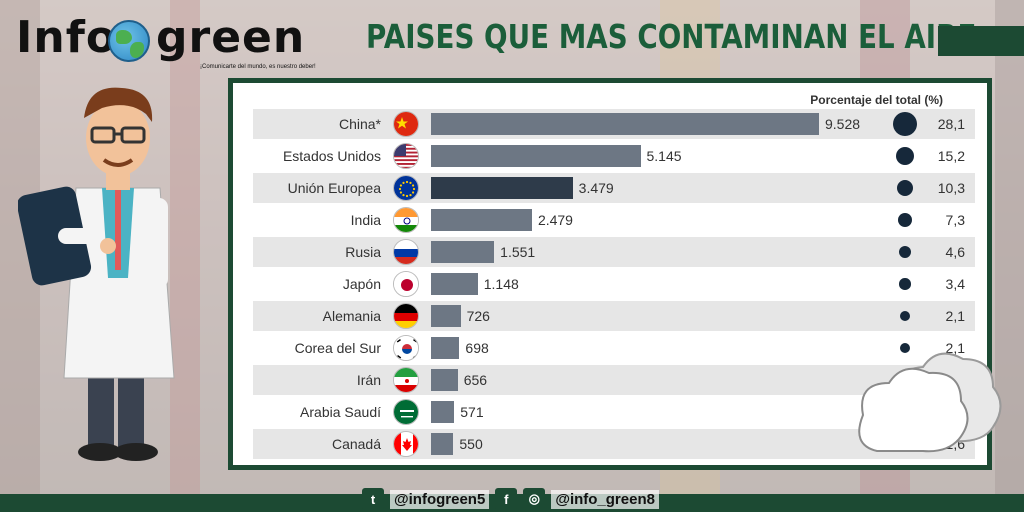  What do you see at coordinates (337, 348) in the screenshot?
I see `category-label: Corea del Sur` at bounding box center [337, 348].